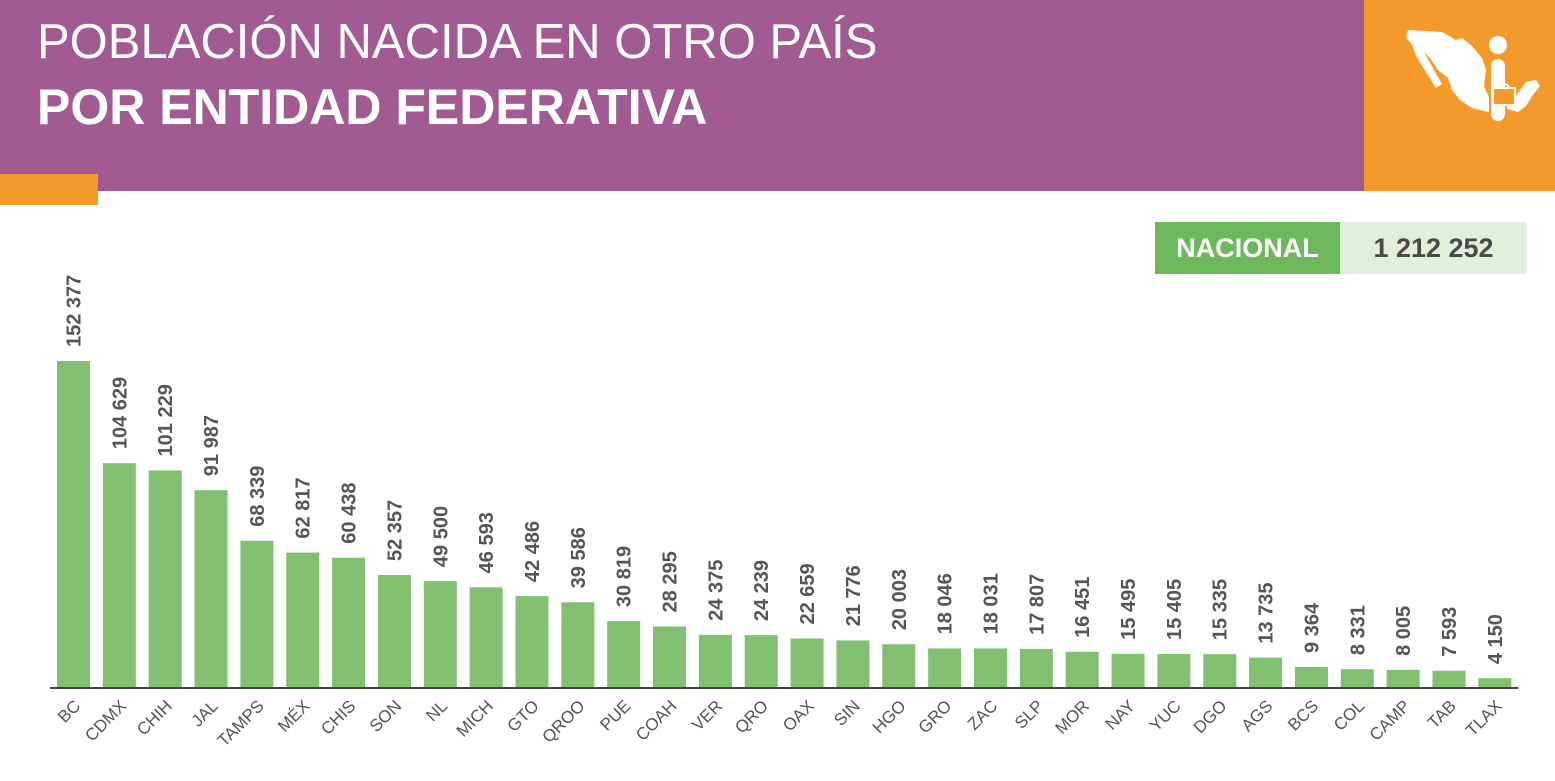 This screenshot has width=1555, height=781. I want to click on bar-qroo, so click(578, 644).